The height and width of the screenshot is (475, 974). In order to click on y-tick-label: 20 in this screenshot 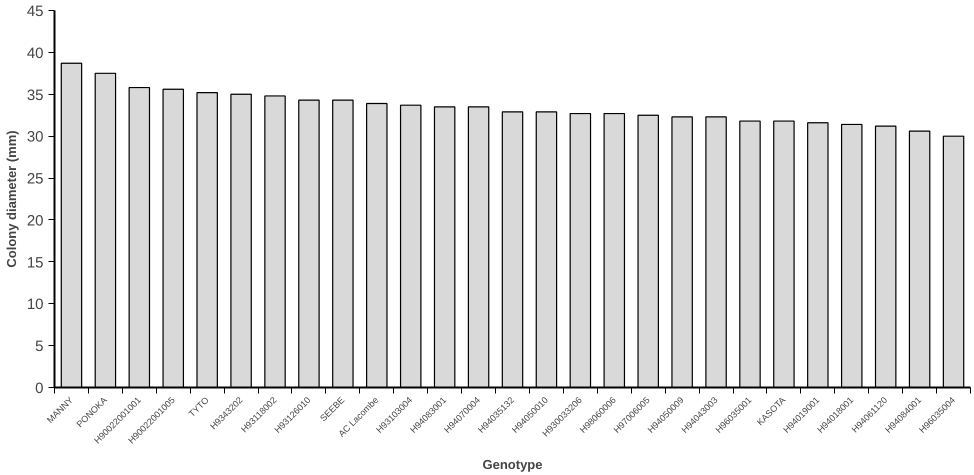, I will do `click(35, 221)`.